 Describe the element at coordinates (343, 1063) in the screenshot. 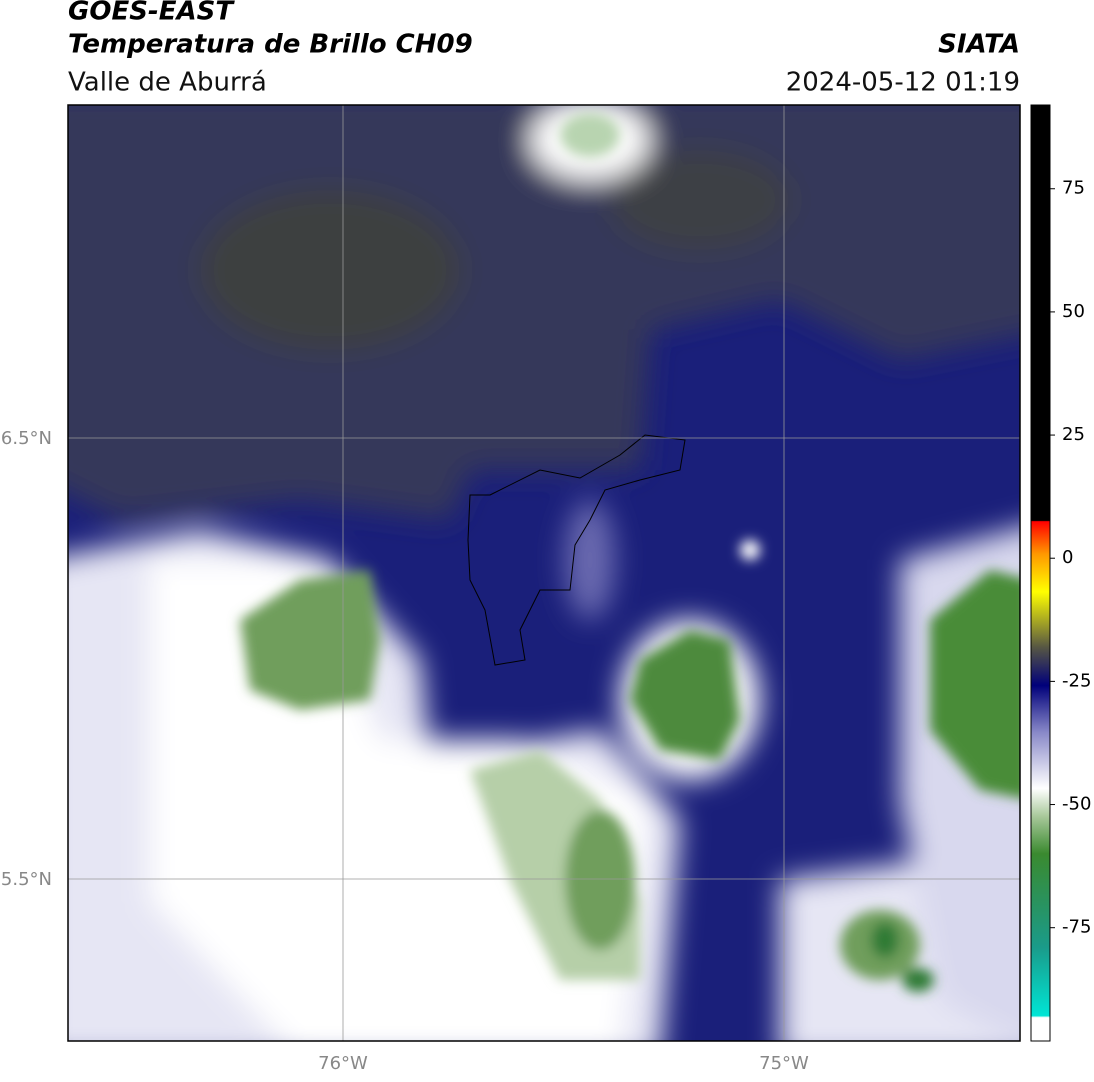

I see `lon-label: 76°W` at that location.